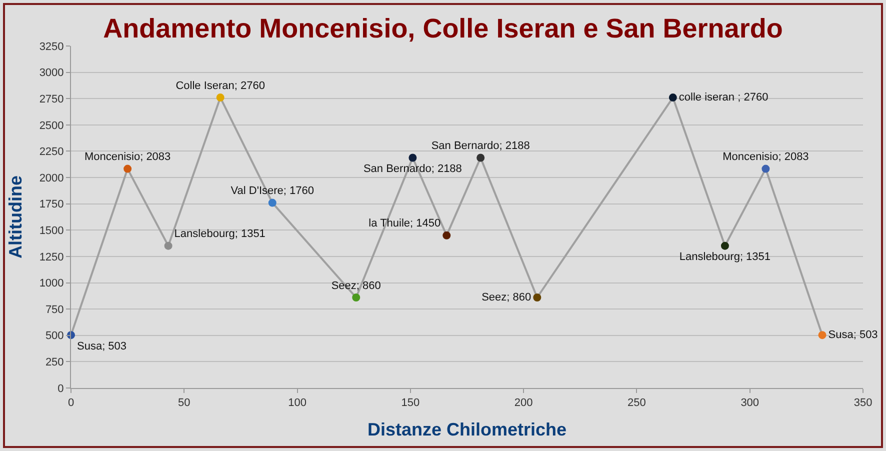 The width and height of the screenshot is (886, 451). What do you see at coordinates (71, 403) in the screenshot?
I see `x-tick-label: 0` at bounding box center [71, 403].